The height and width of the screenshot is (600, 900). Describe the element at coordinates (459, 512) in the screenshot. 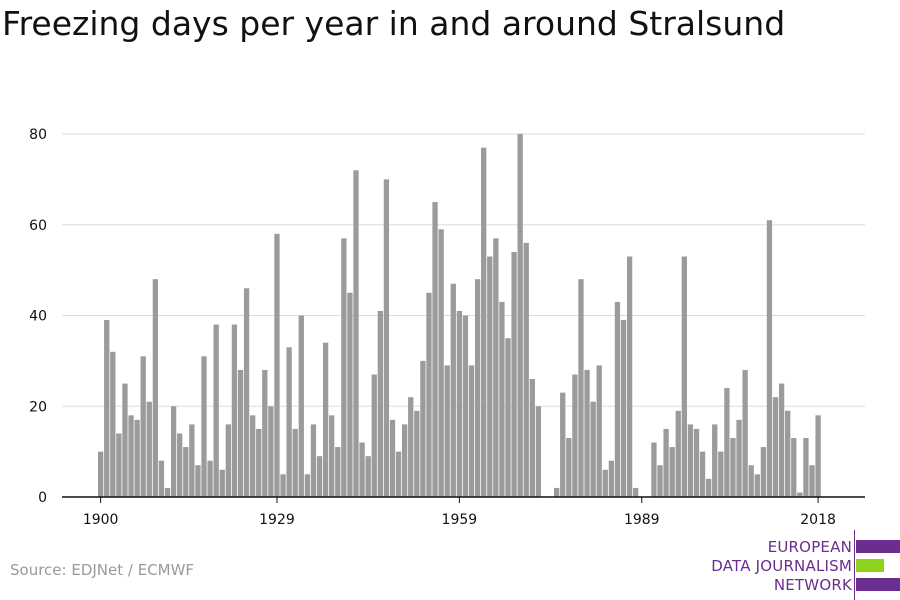

I see `x-axis-ticks: 1900 1929 1959 1989 2018` at that location.